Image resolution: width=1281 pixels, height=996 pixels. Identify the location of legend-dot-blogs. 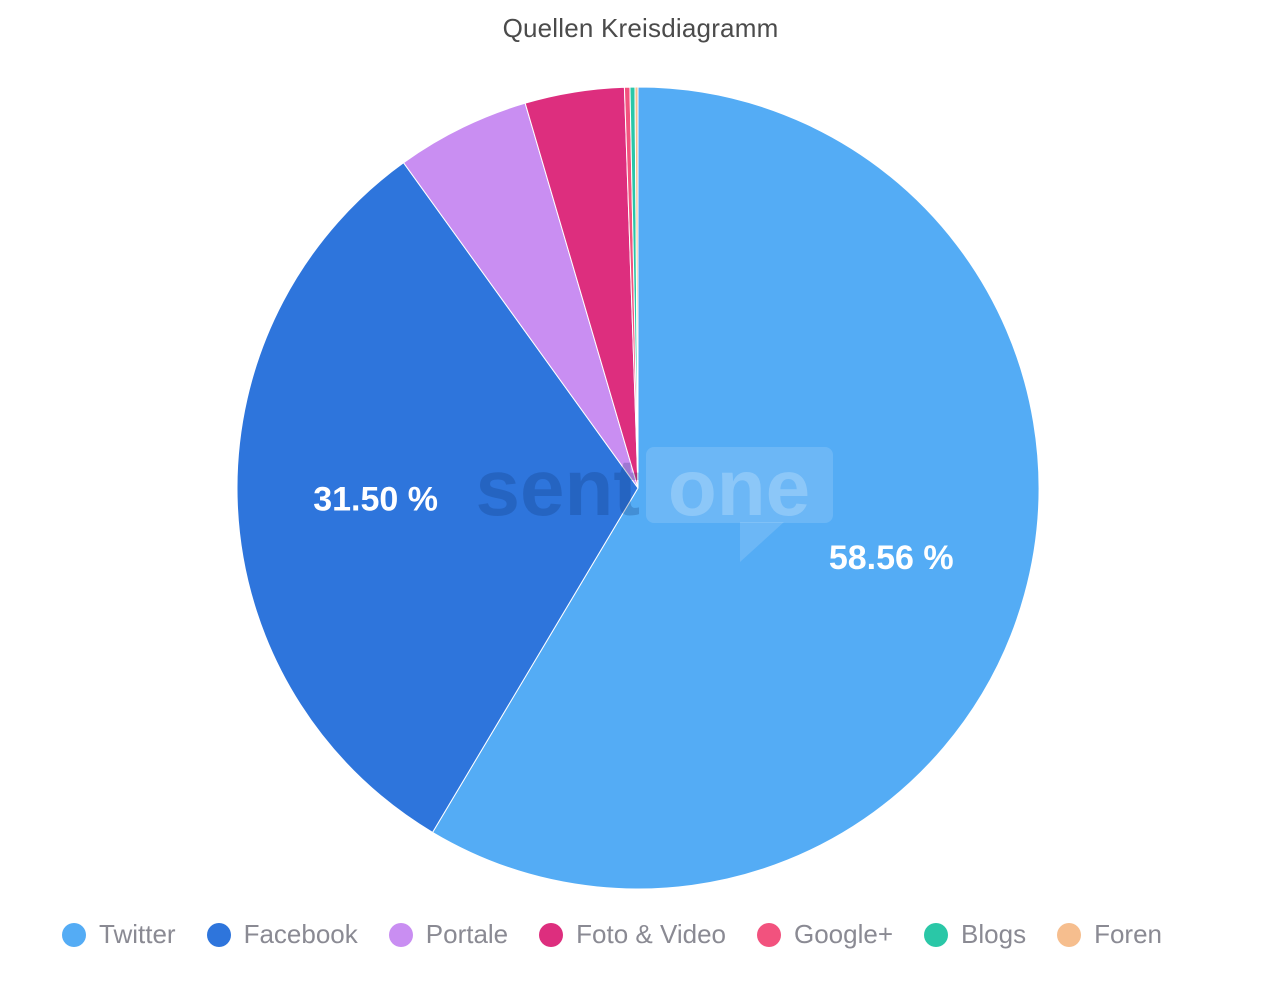
(936, 934).